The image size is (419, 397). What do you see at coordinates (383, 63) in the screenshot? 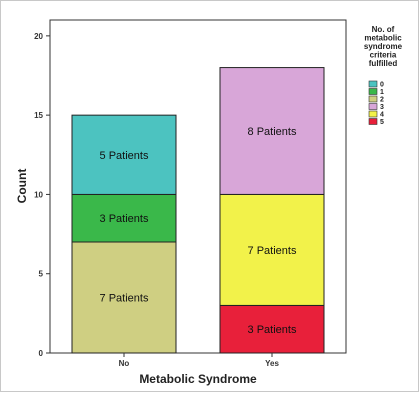
I see `legend-title-line: fulfilled` at bounding box center [383, 63].